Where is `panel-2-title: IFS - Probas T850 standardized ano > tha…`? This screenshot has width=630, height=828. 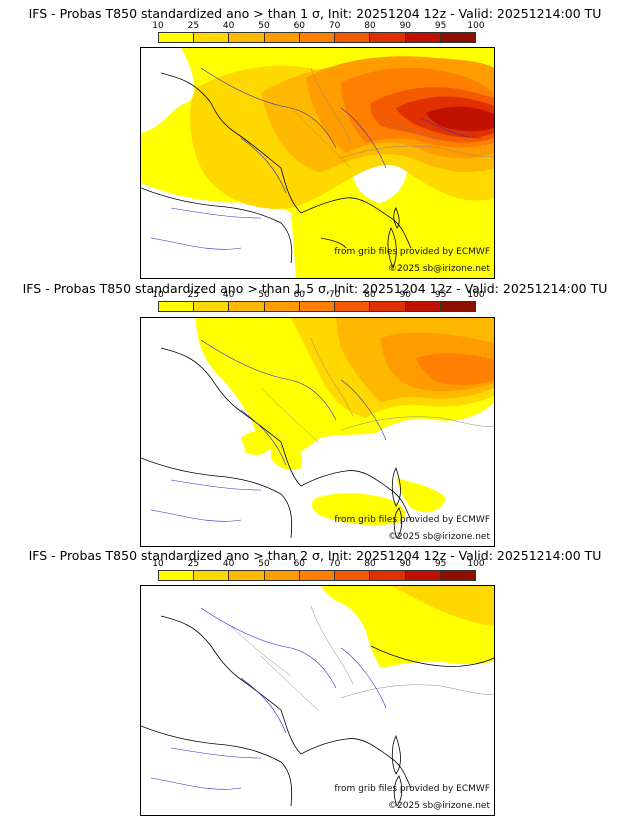
panel-2-title: IFS - Probas T850 standardized ano > tha… is located at coordinates (315, 288).